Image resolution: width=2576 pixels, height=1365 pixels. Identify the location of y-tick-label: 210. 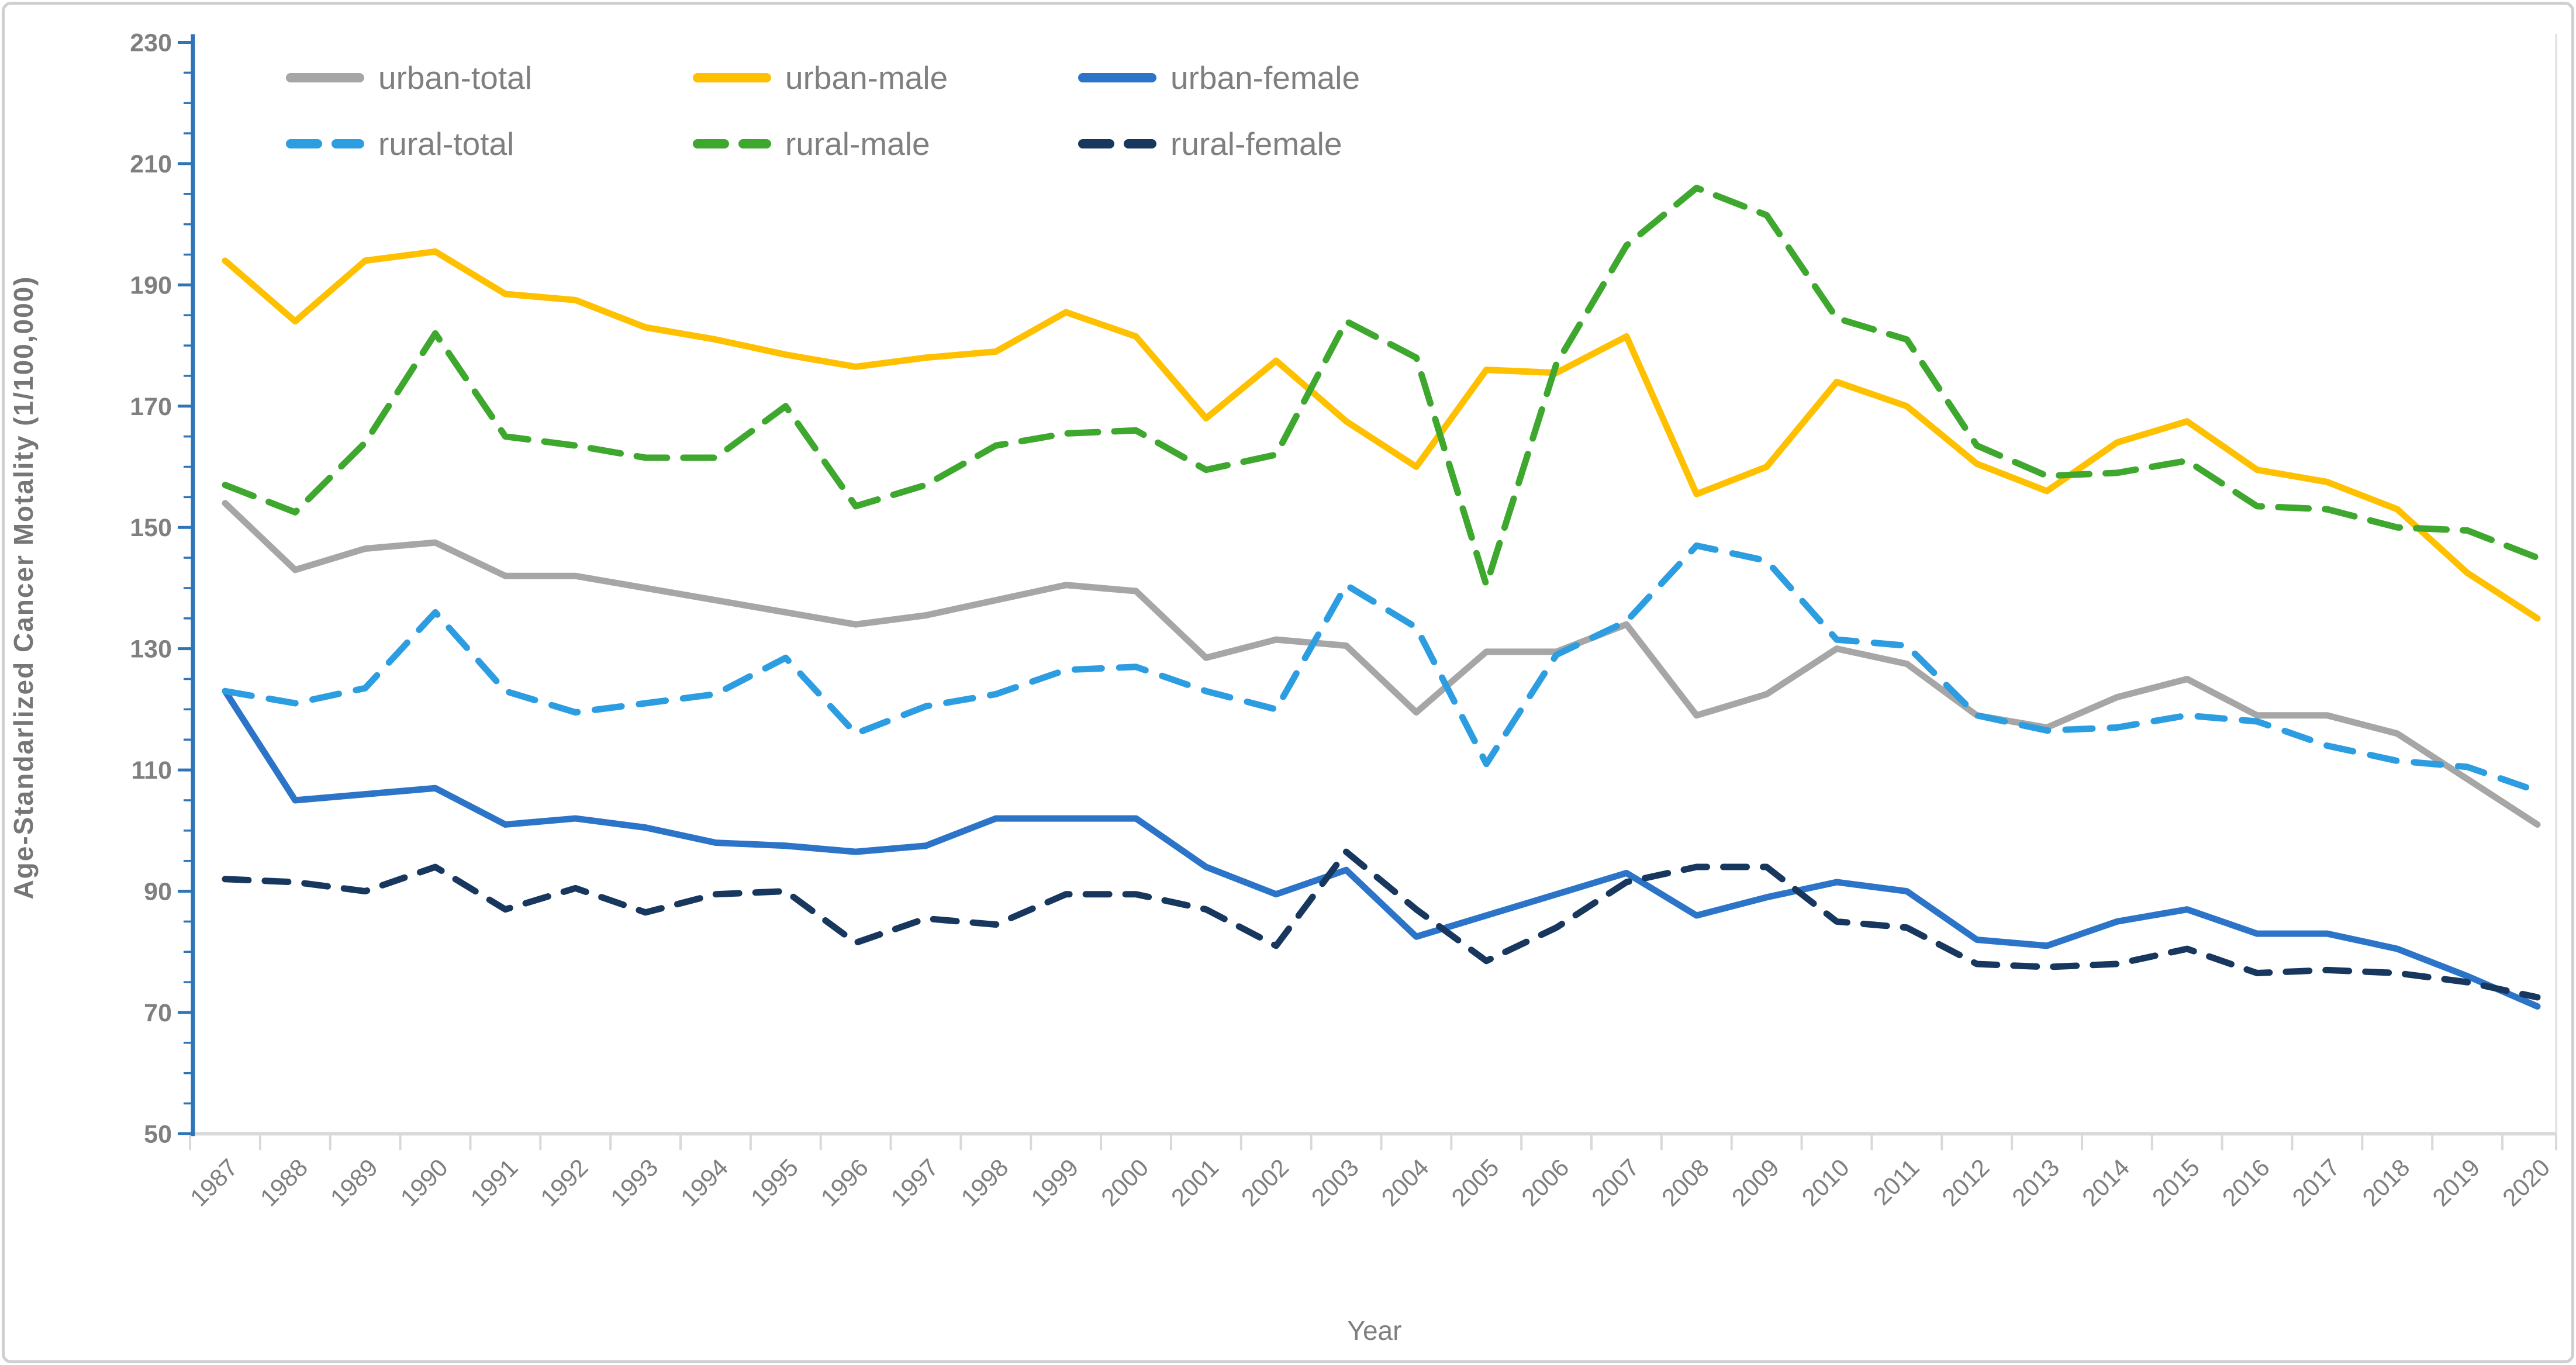
(151, 164).